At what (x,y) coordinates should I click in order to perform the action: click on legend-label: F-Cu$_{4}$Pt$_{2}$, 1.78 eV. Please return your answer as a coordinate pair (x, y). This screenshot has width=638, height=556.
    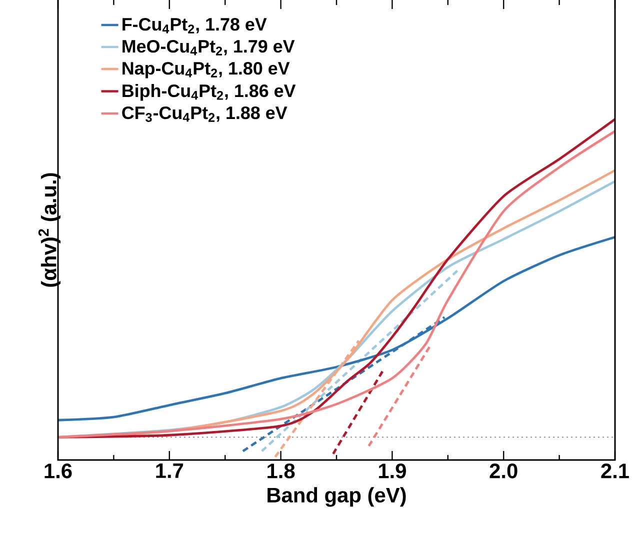
    Looking at the image, I should click on (194, 26).